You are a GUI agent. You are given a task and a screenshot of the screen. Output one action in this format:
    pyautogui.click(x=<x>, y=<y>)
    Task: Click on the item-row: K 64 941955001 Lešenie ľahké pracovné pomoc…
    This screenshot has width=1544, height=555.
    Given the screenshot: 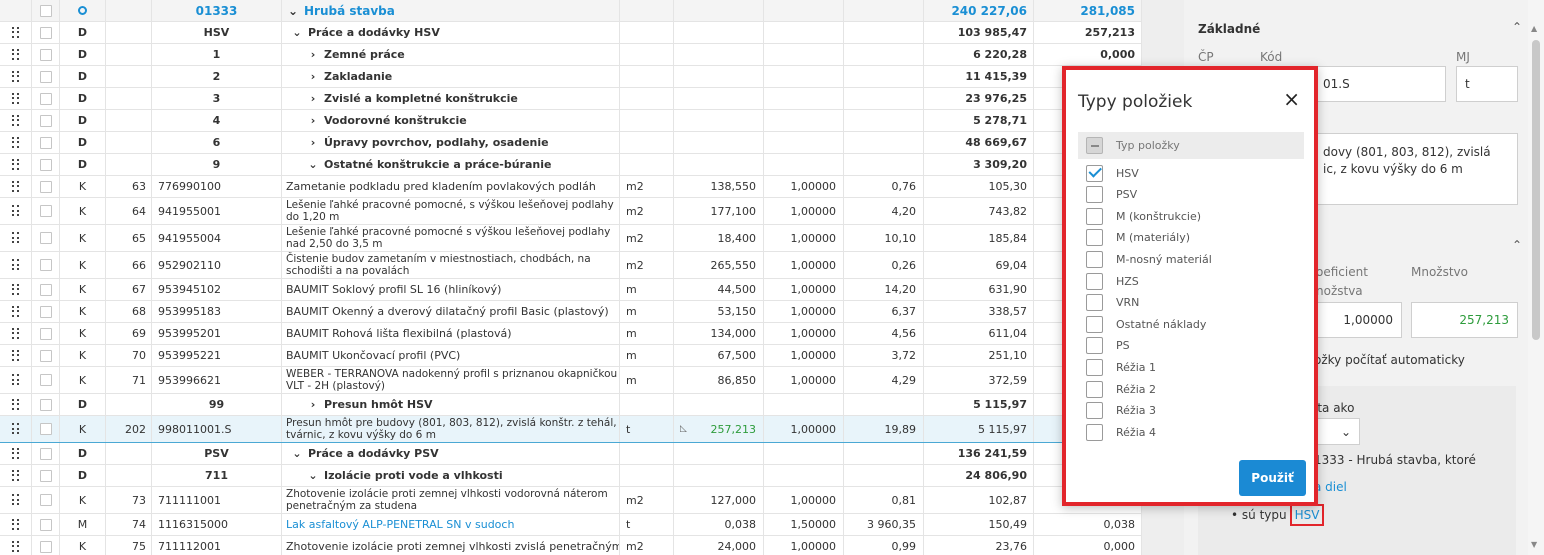 What is the action you would take?
    pyautogui.click(x=571, y=211)
    